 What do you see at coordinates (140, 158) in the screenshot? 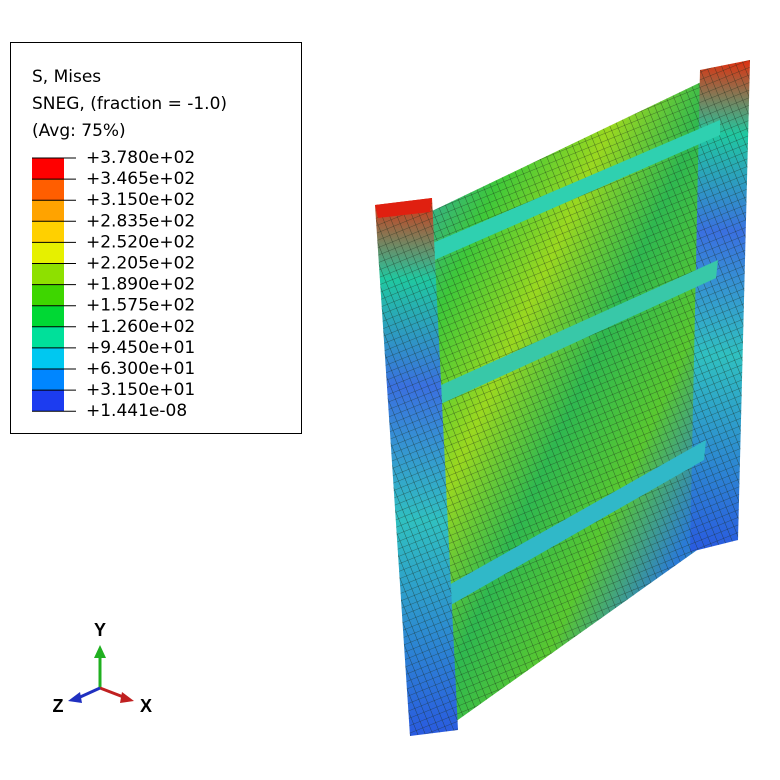
I see `legend-label: +3.780e+02` at bounding box center [140, 158].